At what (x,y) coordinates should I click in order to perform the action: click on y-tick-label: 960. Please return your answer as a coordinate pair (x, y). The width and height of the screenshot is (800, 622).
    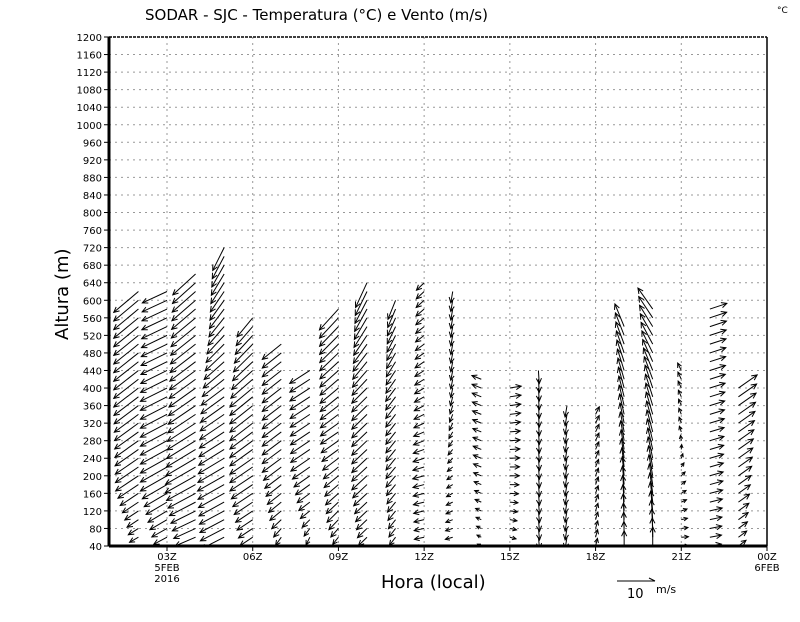
    Looking at the image, I should click on (92, 143).